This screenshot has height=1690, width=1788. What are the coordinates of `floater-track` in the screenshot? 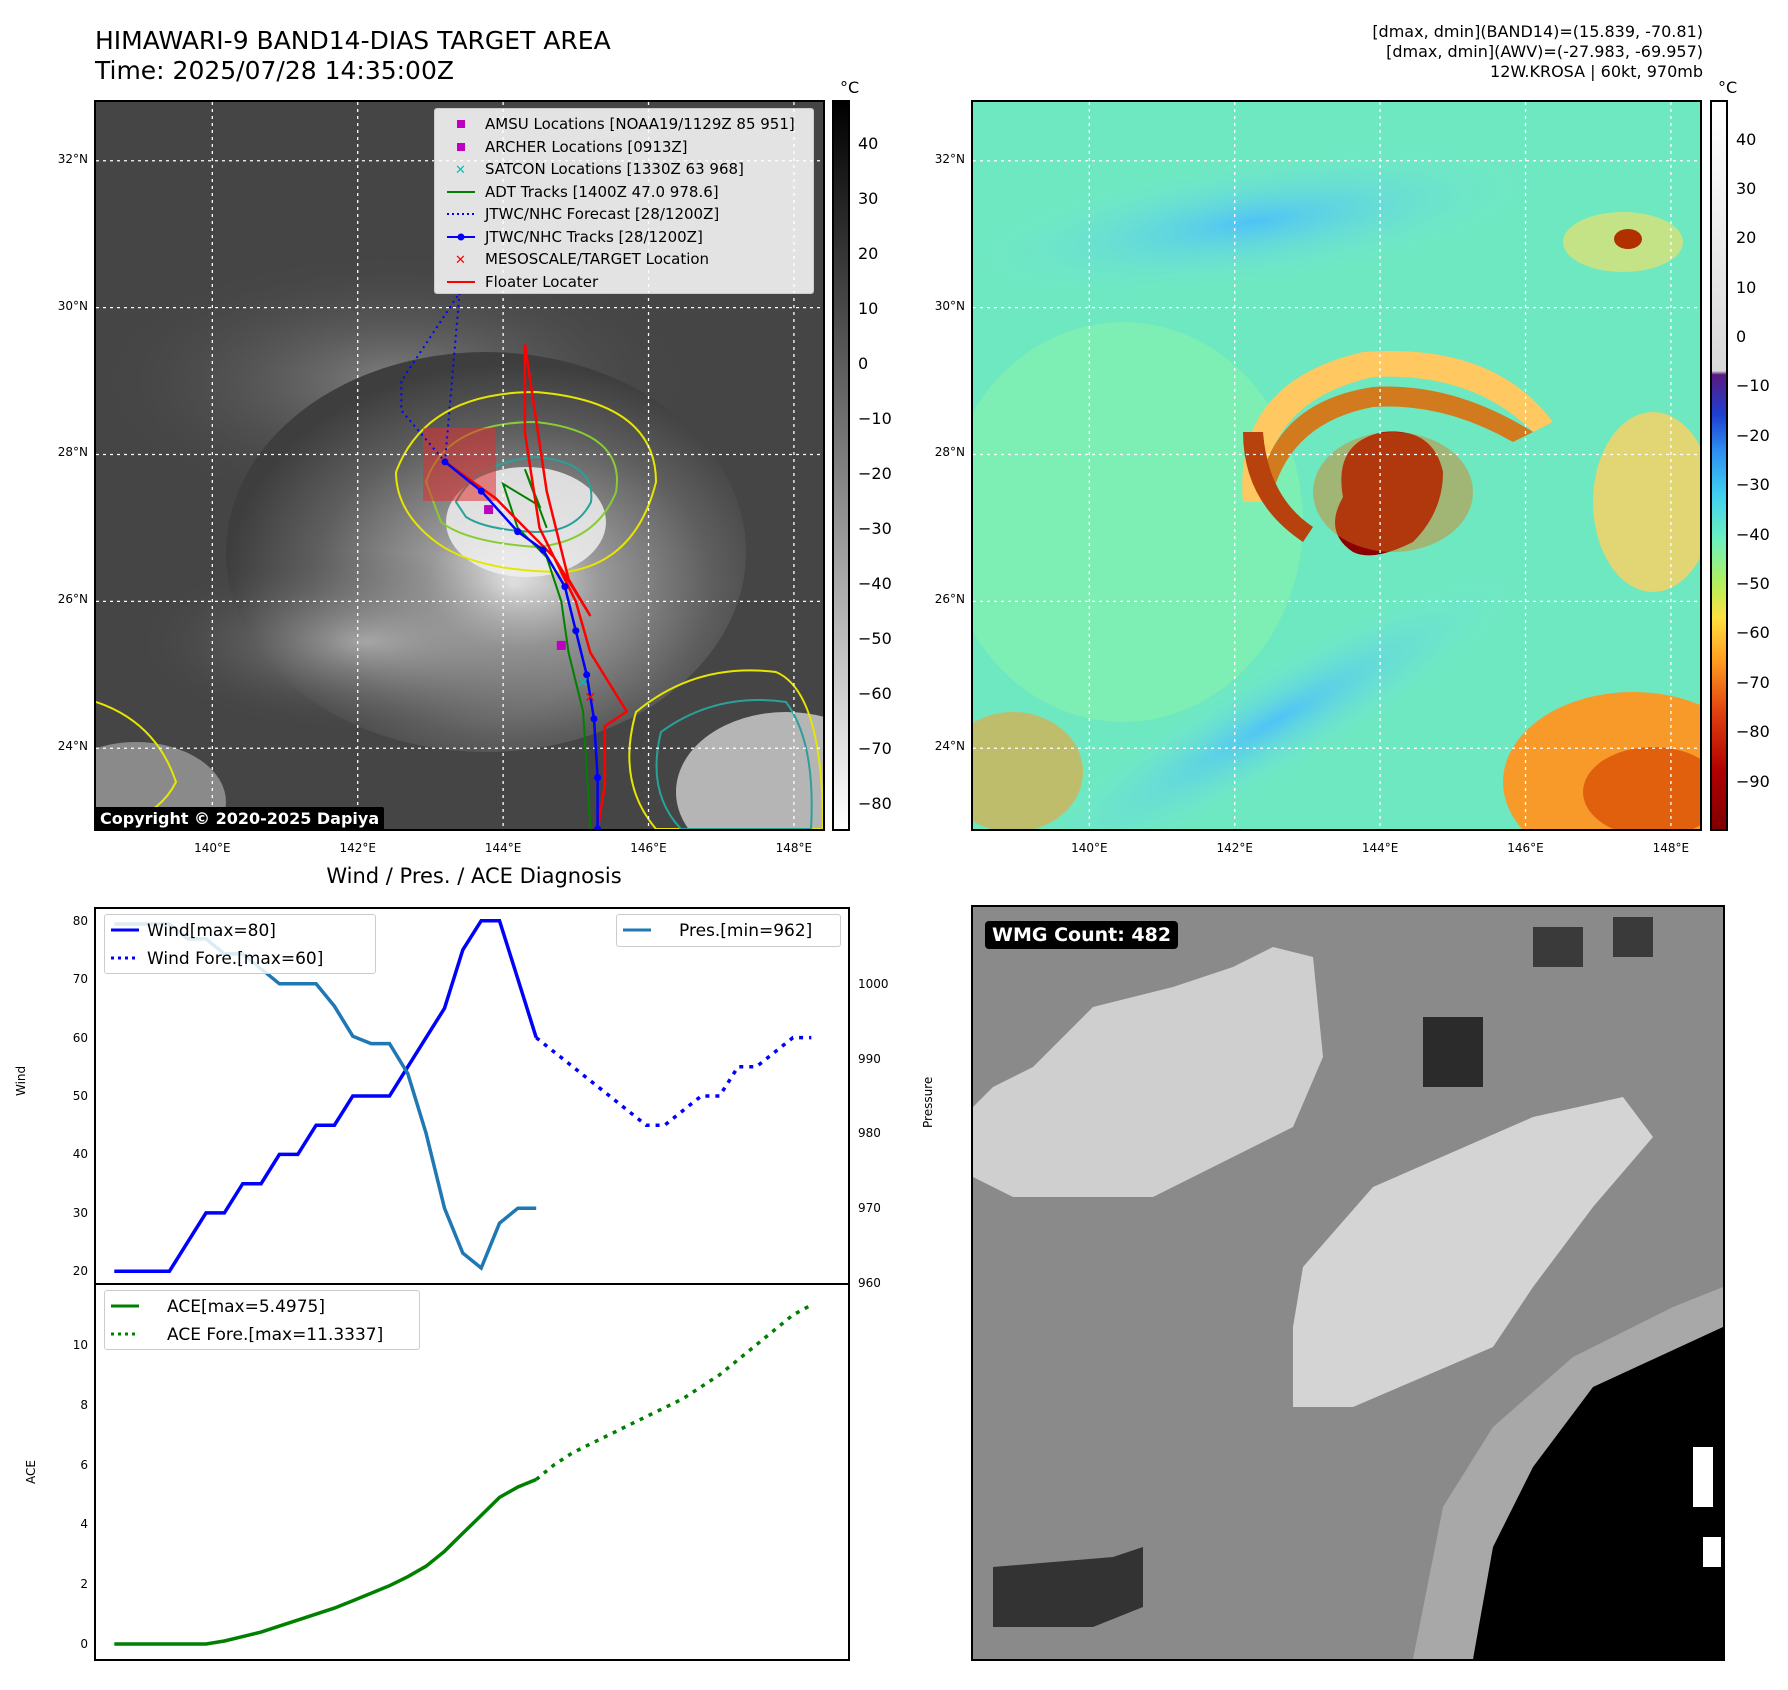 It's located at (536, 586).